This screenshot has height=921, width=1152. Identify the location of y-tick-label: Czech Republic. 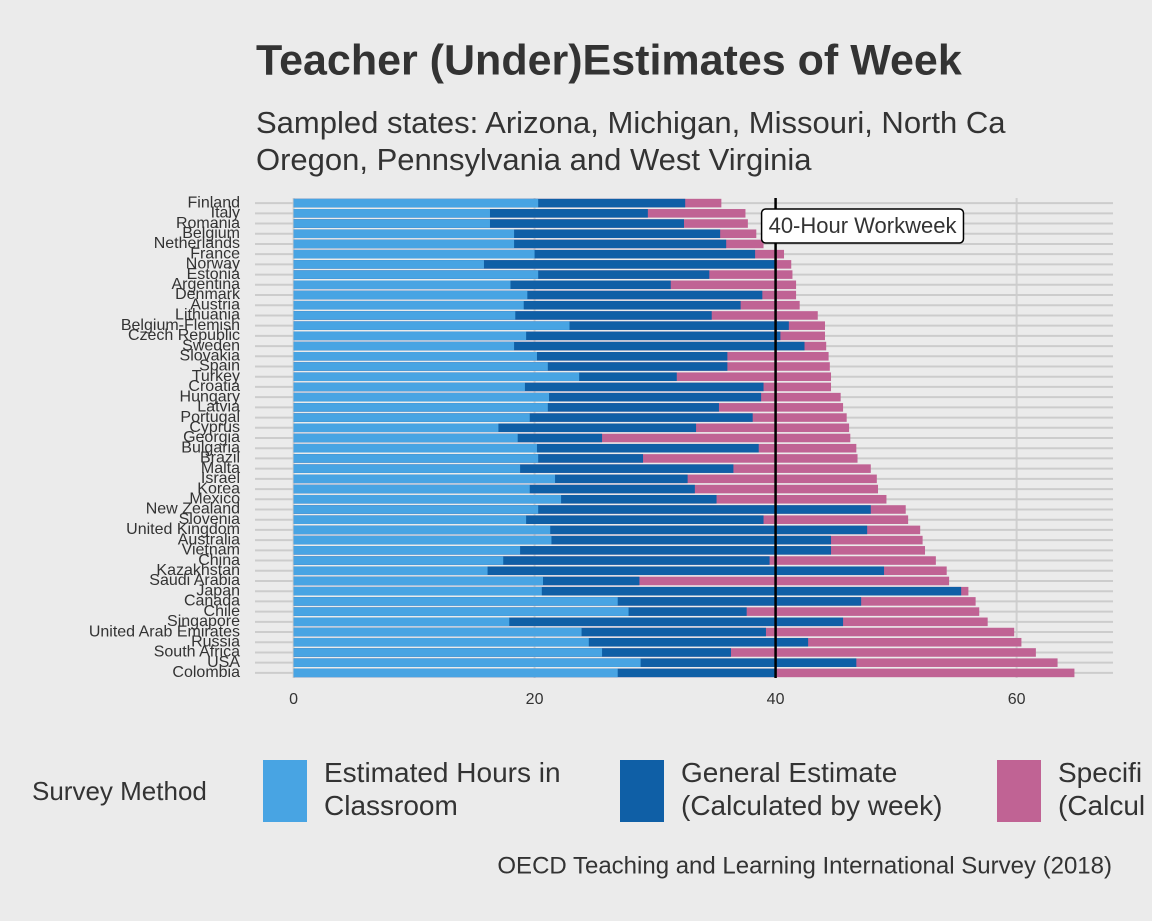
(184, 335).